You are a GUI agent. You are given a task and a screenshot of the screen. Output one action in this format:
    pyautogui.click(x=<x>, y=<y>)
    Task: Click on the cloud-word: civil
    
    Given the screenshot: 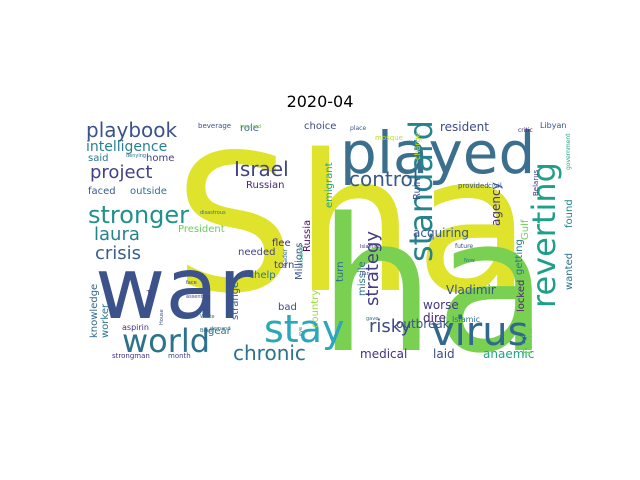 What is the action you would take?
    pyautogui.click(x=495, y=186)
    